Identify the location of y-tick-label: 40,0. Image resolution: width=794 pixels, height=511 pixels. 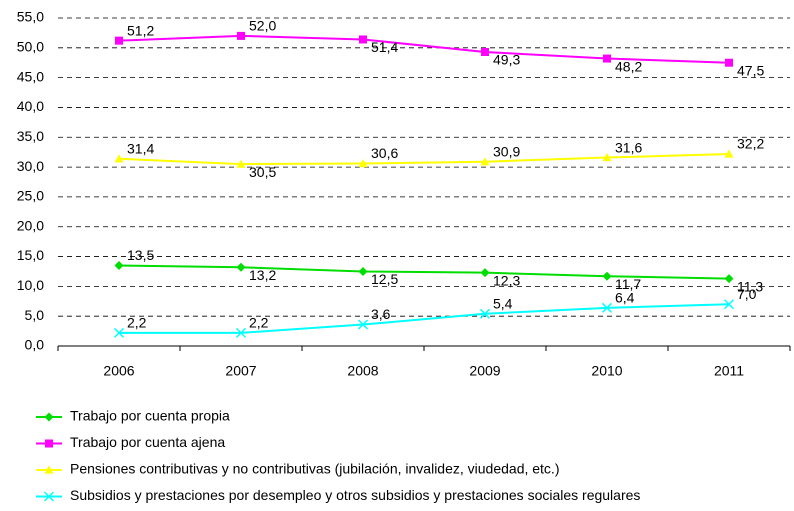
(30, 106).